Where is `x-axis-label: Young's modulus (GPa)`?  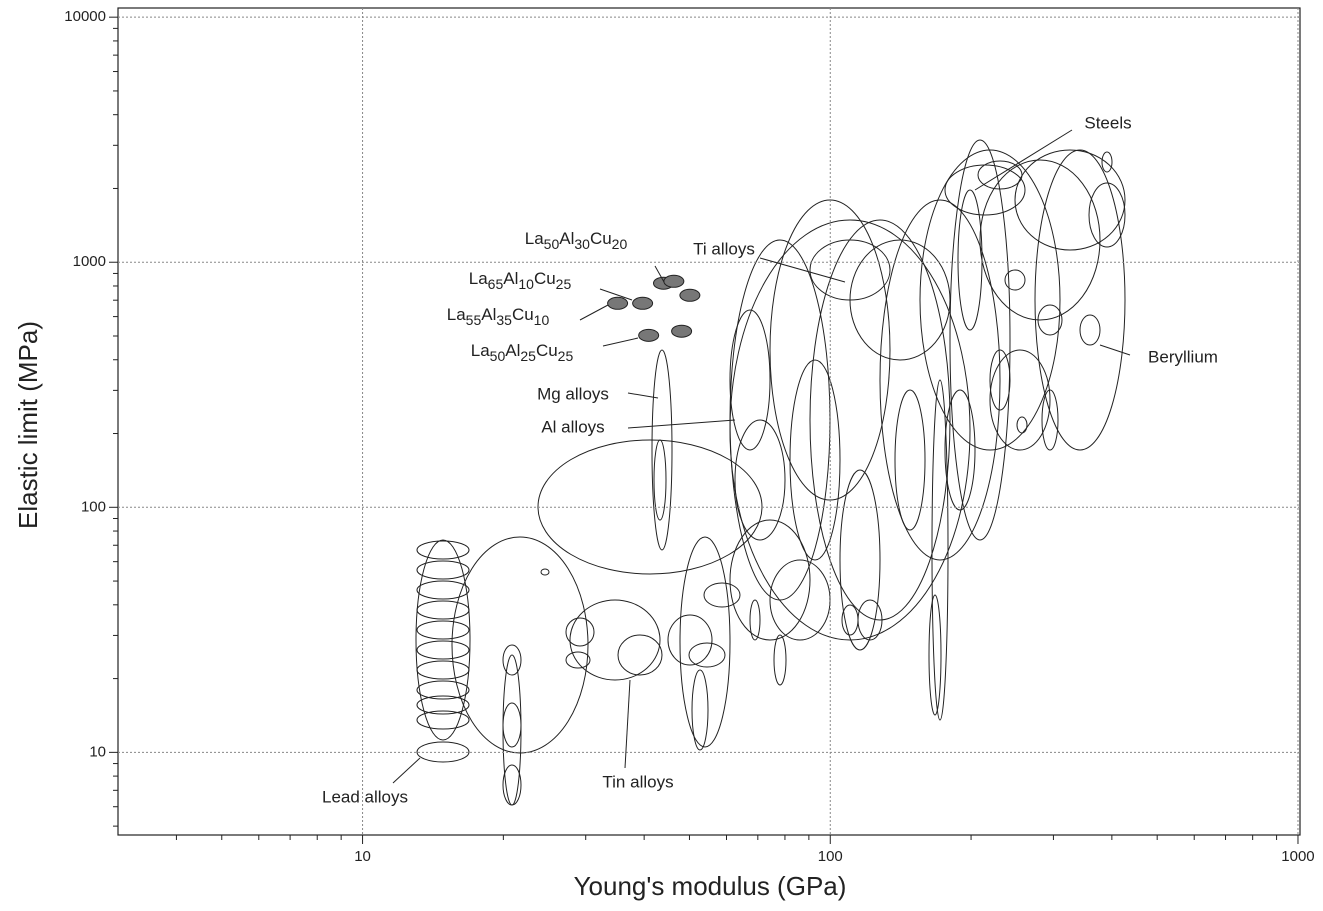
x-axis-label: Young's modulus (GPa) is located at coordinates (710, 886).